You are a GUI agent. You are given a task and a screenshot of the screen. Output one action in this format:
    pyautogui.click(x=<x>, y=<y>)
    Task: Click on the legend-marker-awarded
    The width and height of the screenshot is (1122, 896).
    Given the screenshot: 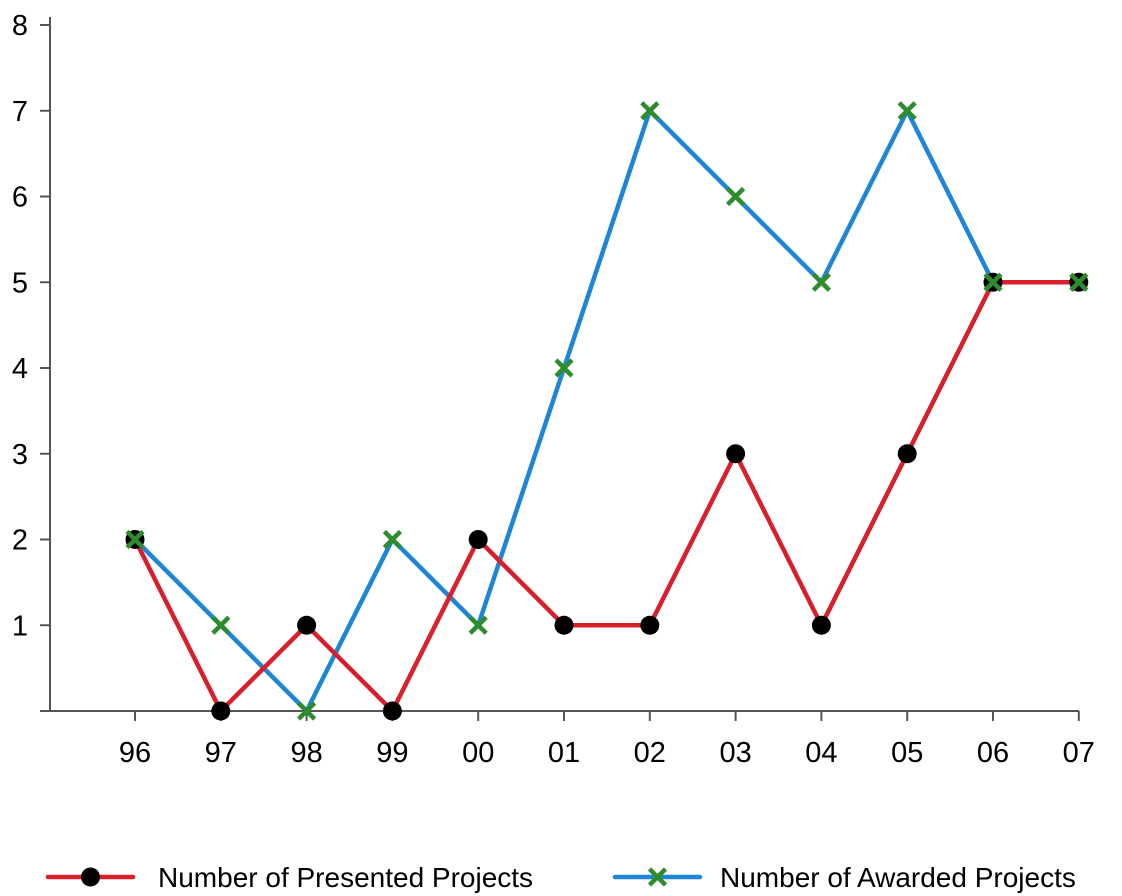 What is the action you would take?
    pyautogui.click(x=657, y=877)
    